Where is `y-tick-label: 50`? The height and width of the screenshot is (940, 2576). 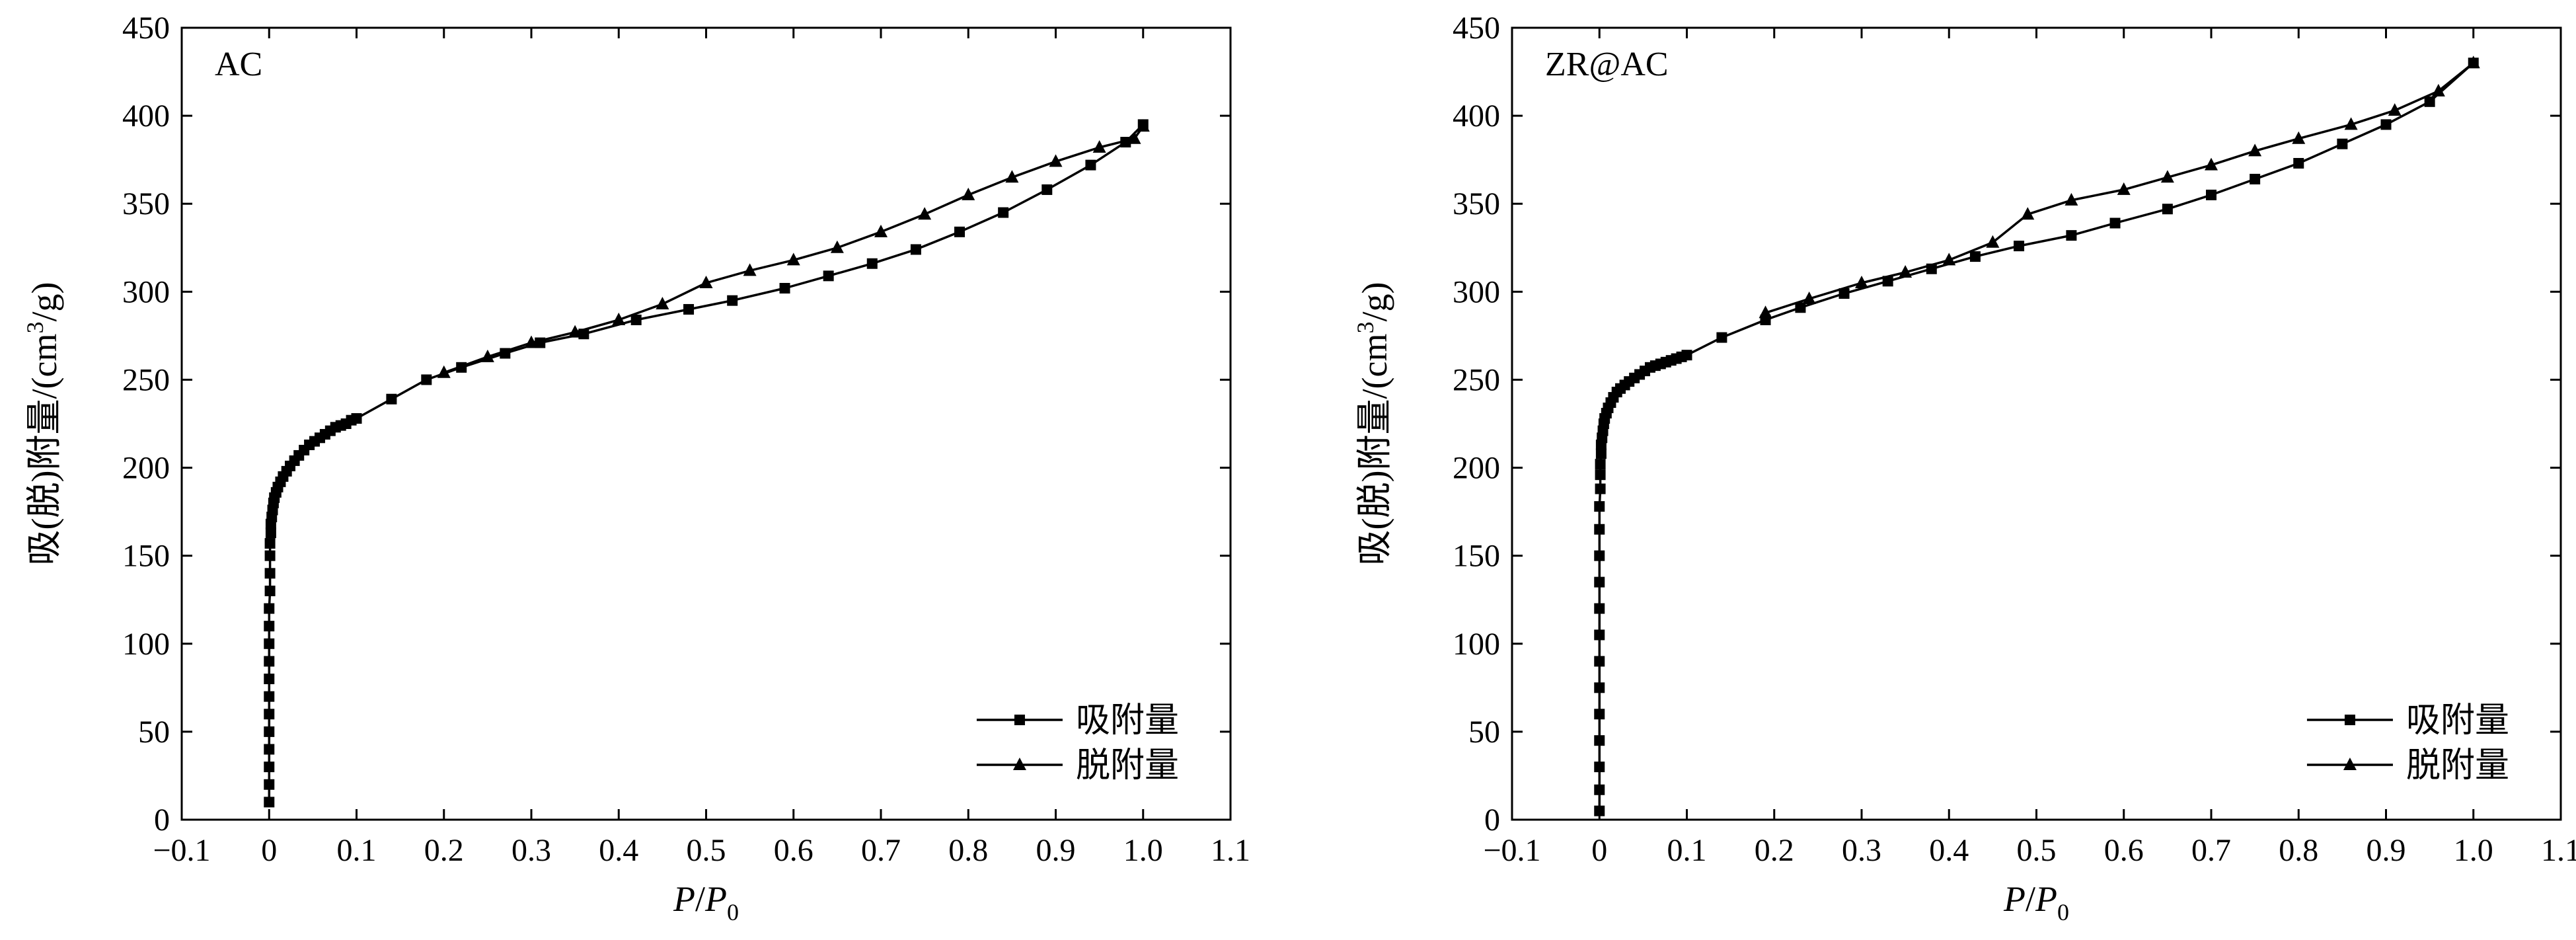 y-tick-label: 50 is located at coordinates (1484, 732).